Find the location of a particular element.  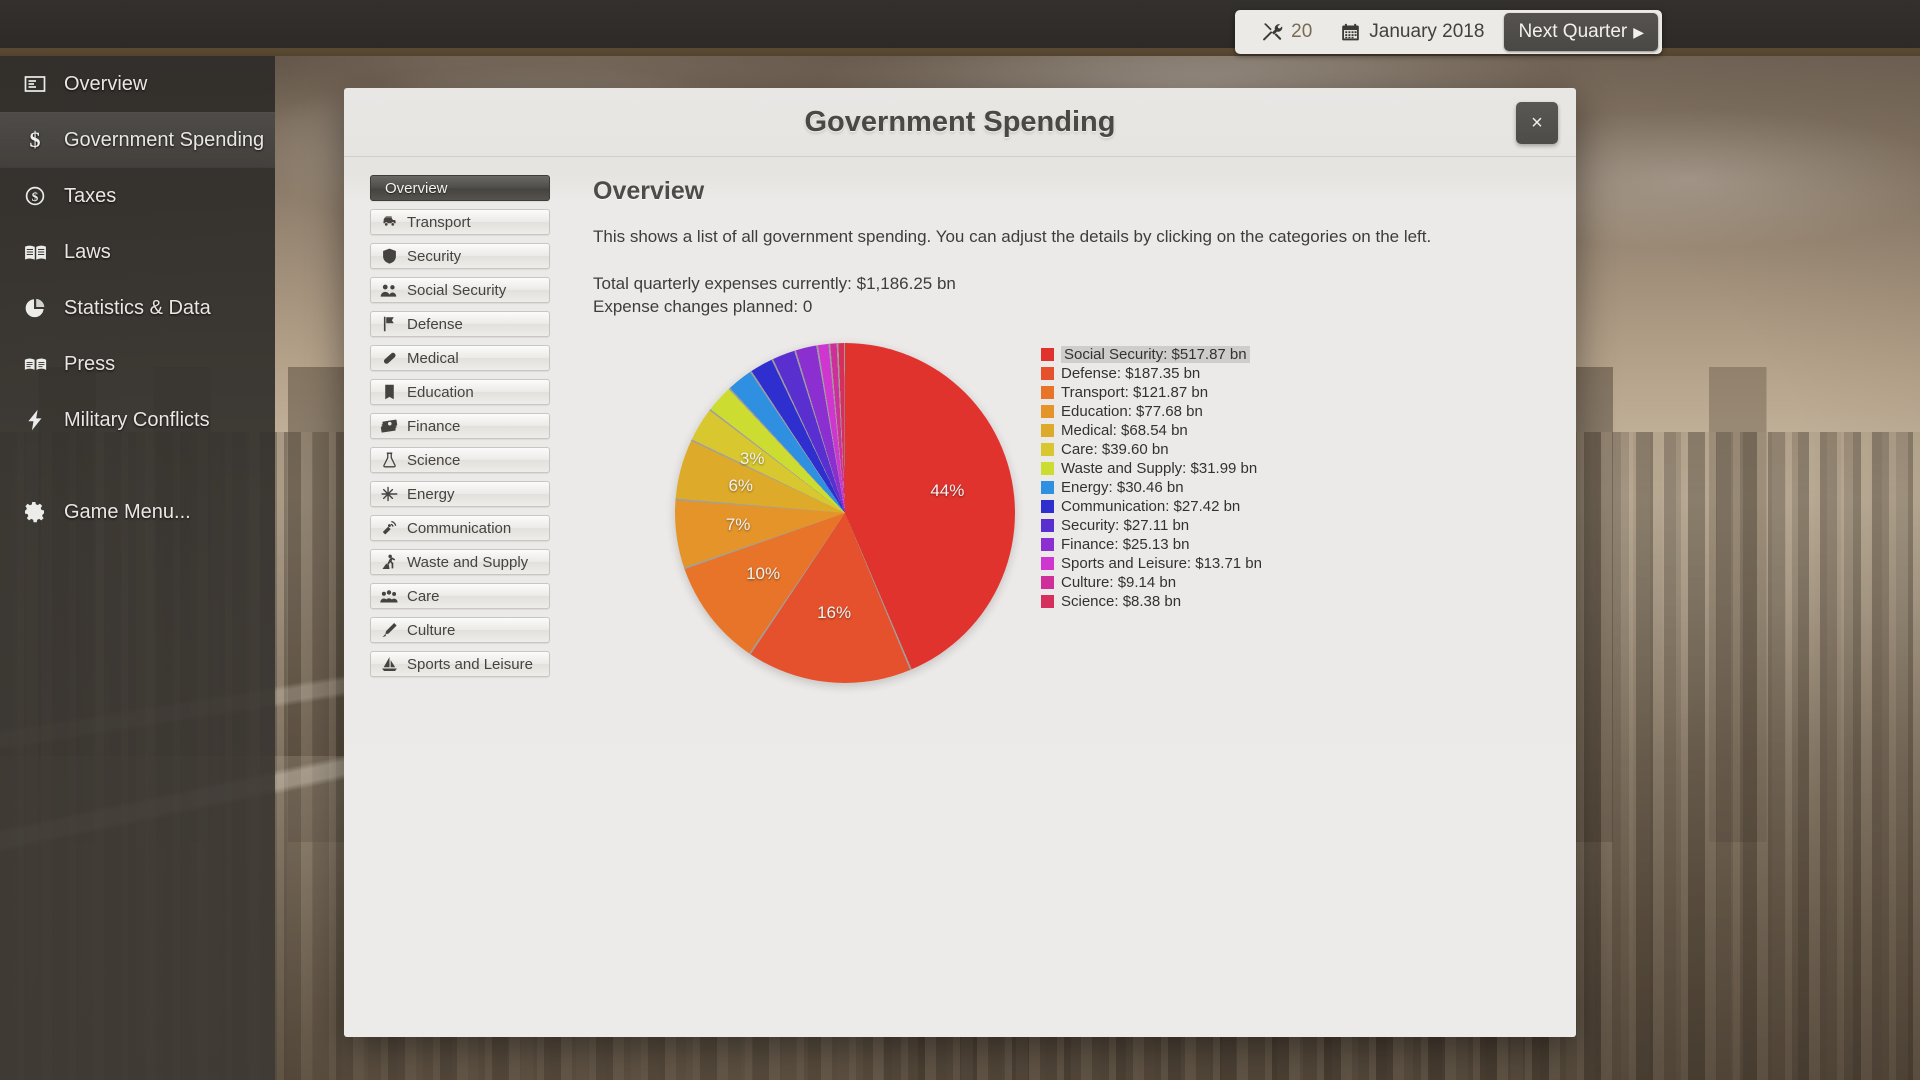

play-arrow-icon: ▶ is located at coordinates (1638, 31).